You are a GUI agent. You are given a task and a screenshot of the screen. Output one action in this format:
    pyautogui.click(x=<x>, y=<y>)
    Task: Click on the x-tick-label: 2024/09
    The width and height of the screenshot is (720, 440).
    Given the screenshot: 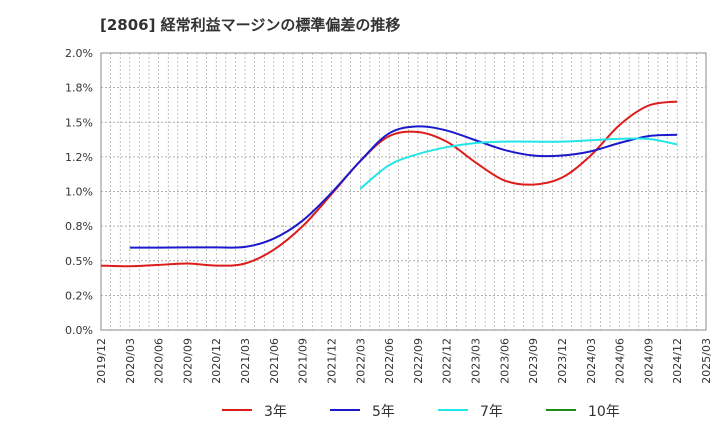 What is the action you would take?
    pyautogui.click(x=648, y=361)
    